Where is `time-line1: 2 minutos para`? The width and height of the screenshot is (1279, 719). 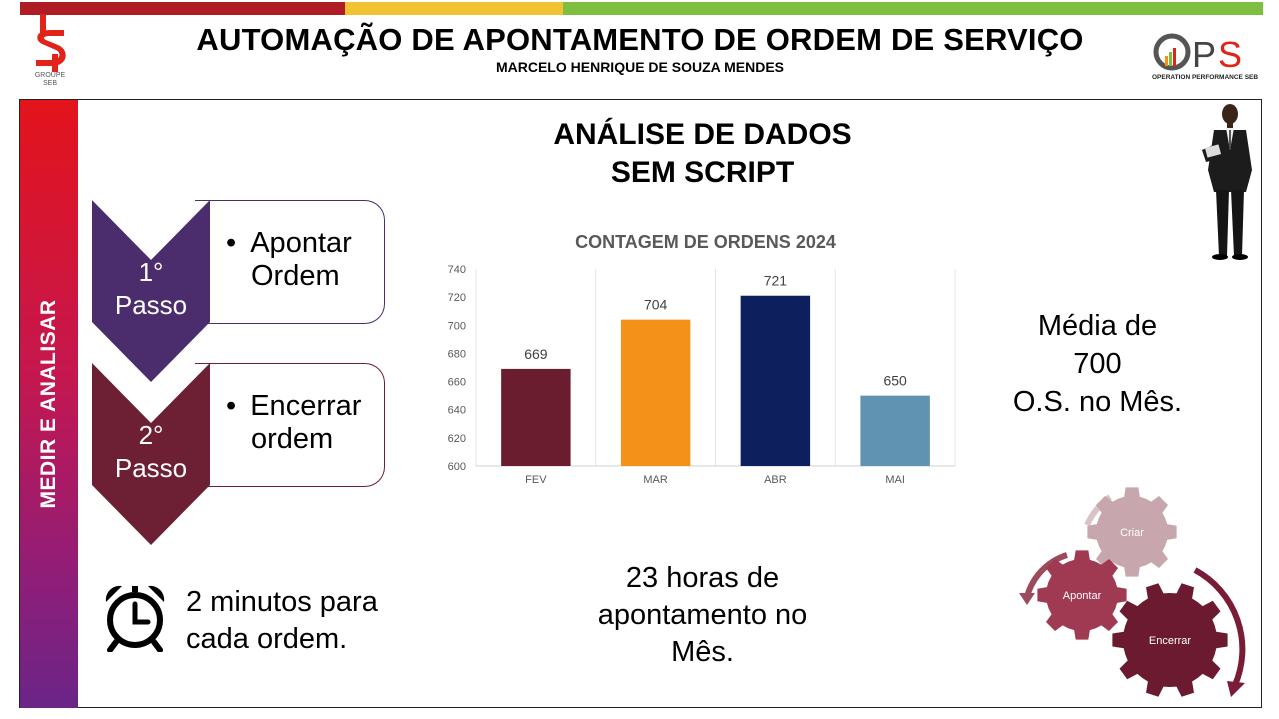
time-line1: 2 minutos para is located at coordinates (282, 602).